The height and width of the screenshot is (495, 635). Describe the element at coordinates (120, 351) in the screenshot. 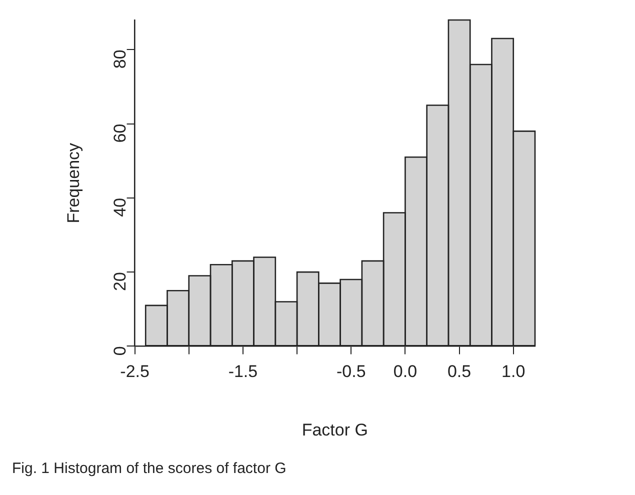

I see `y-tick-label: 0` at that location.